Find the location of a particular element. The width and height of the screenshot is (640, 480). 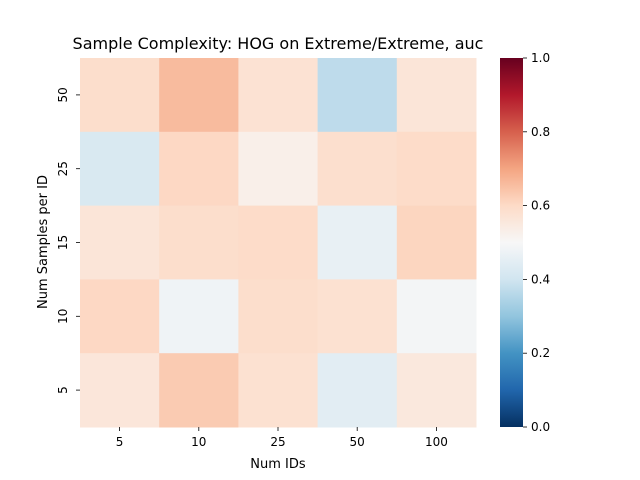

colorbar-ticks: 0.0 0.2 0.4 0.6 0.8 1.0 is located at coordinates (536, 242).